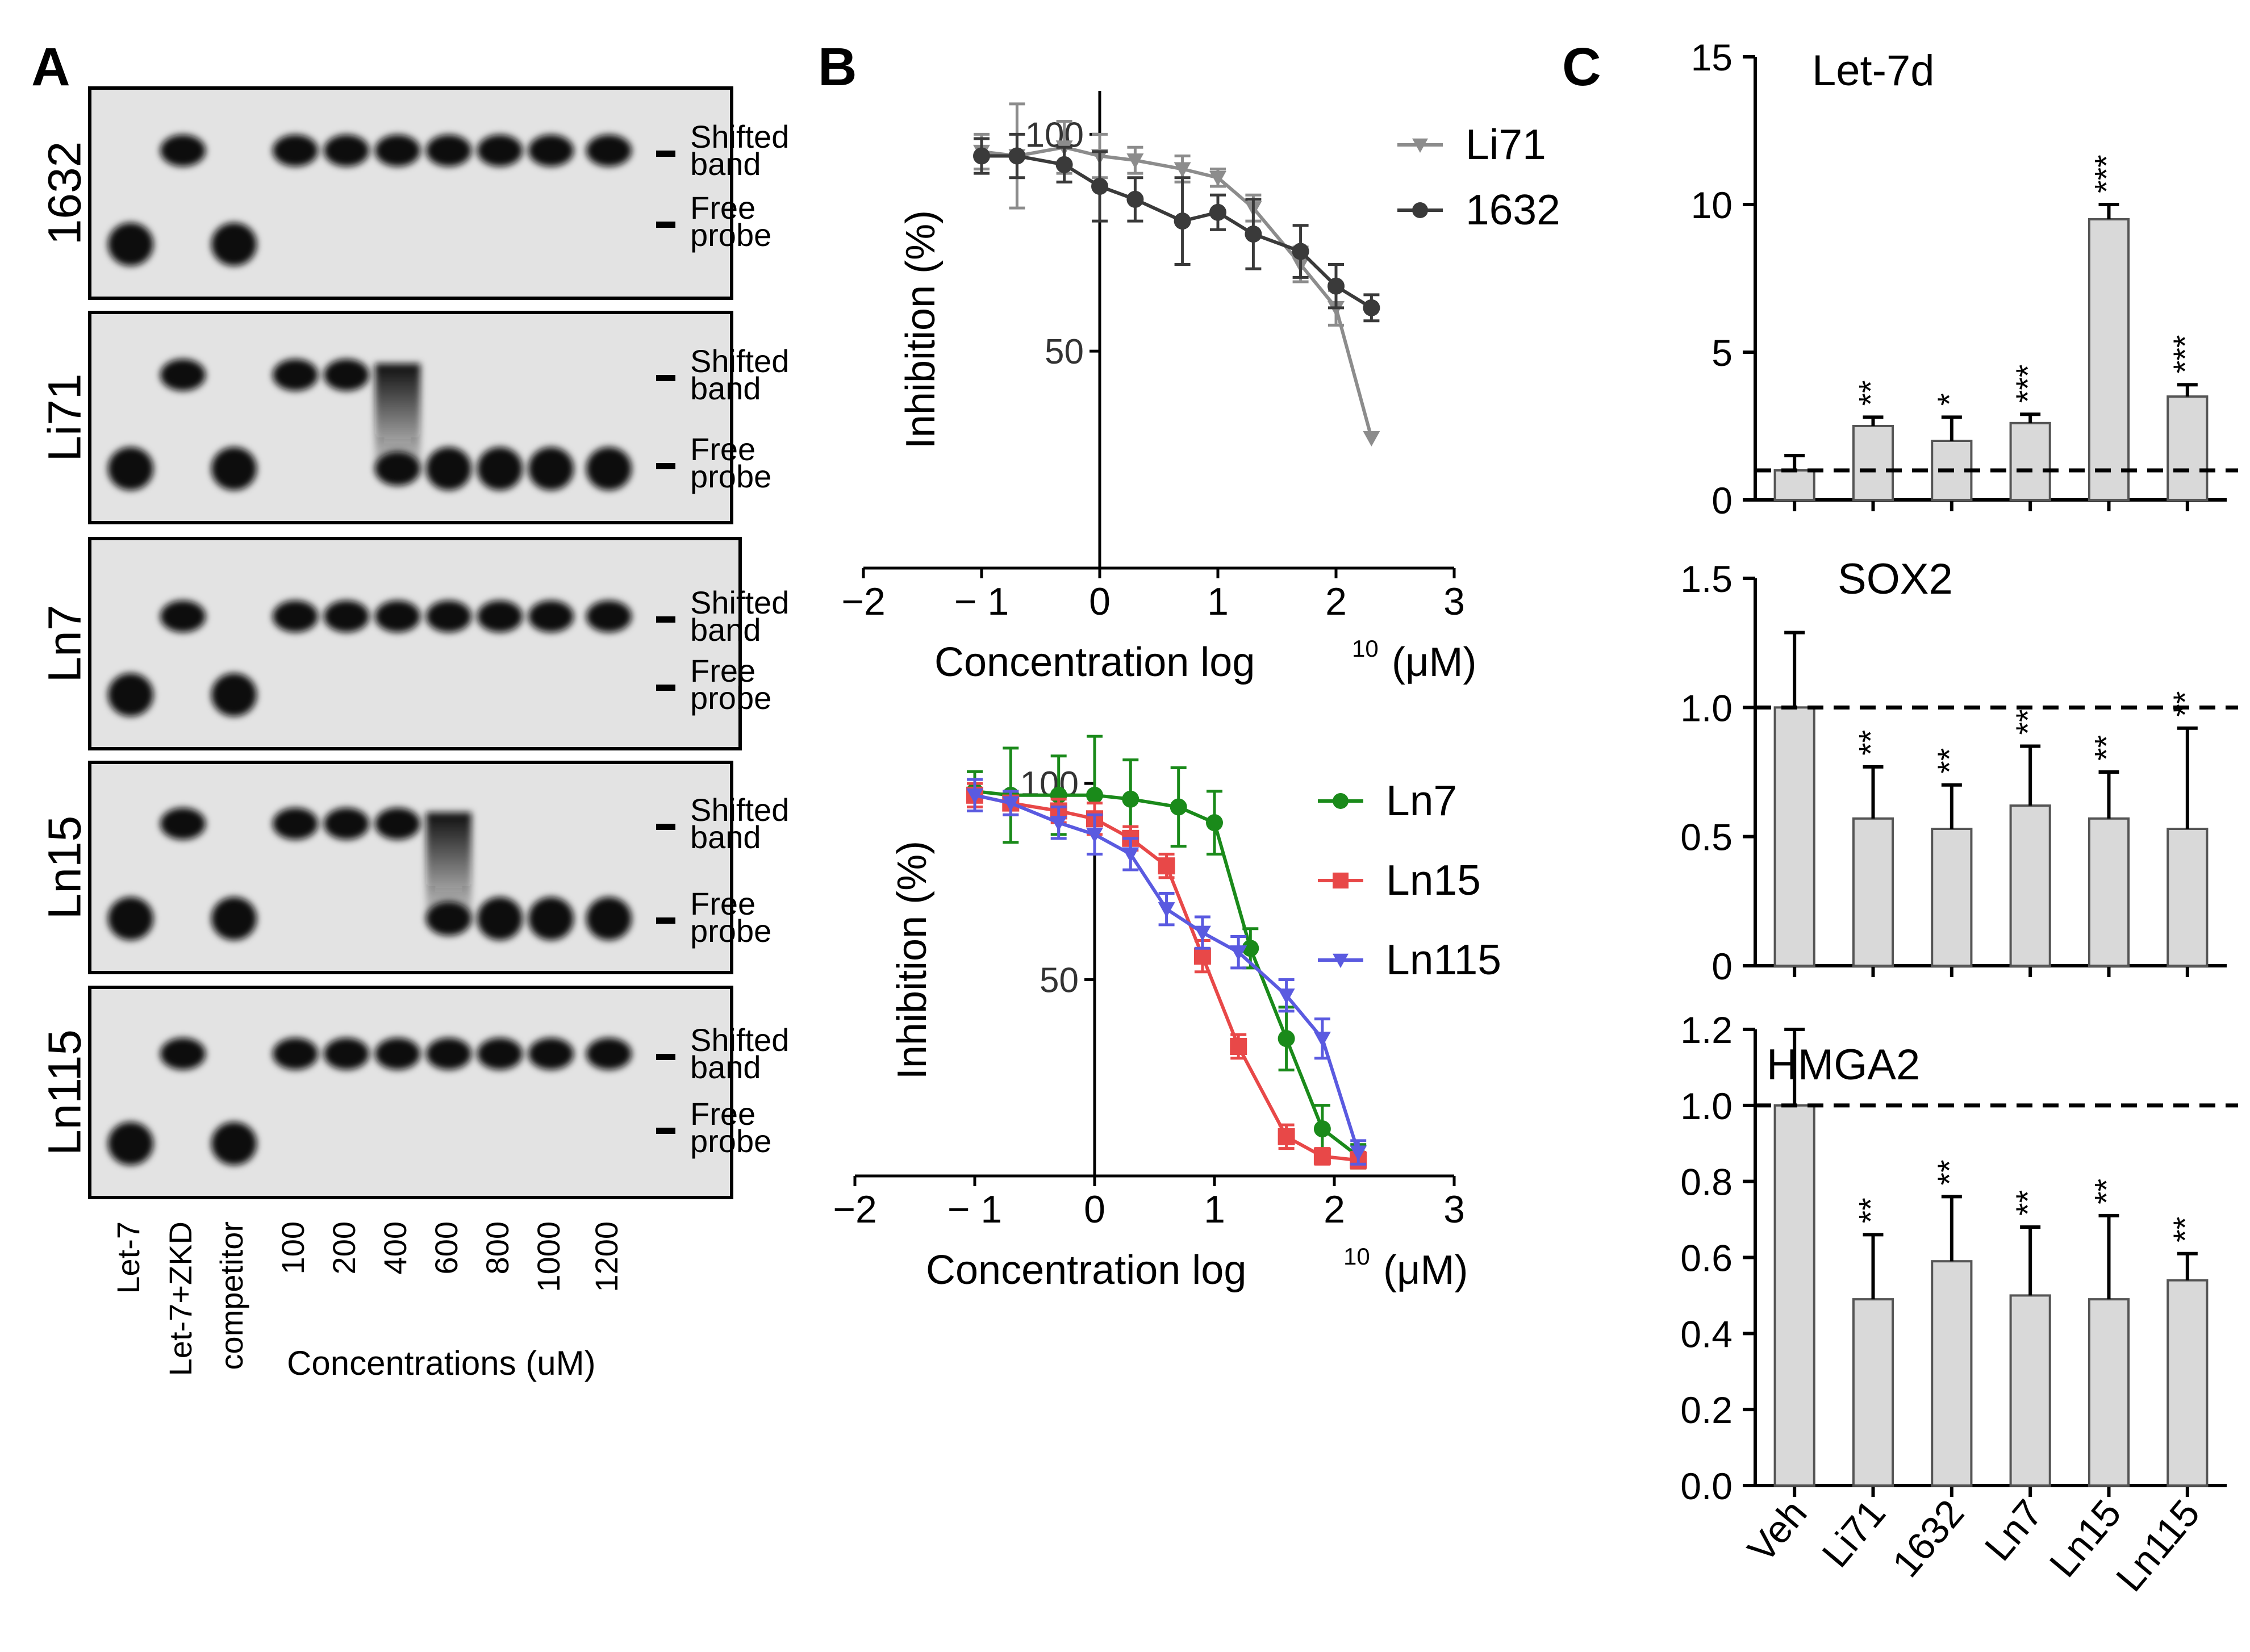 Image resolution: width=2250 pixels, height=1652 pixels. What do you see at coordinates (1707, 837) in the screenshot?
I see `y-tick-label: 0.5` at bounding box center [1707, 837].